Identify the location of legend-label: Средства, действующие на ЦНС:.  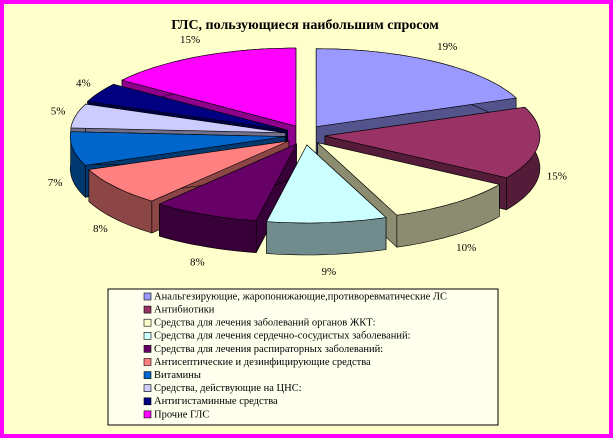
(228, 388).